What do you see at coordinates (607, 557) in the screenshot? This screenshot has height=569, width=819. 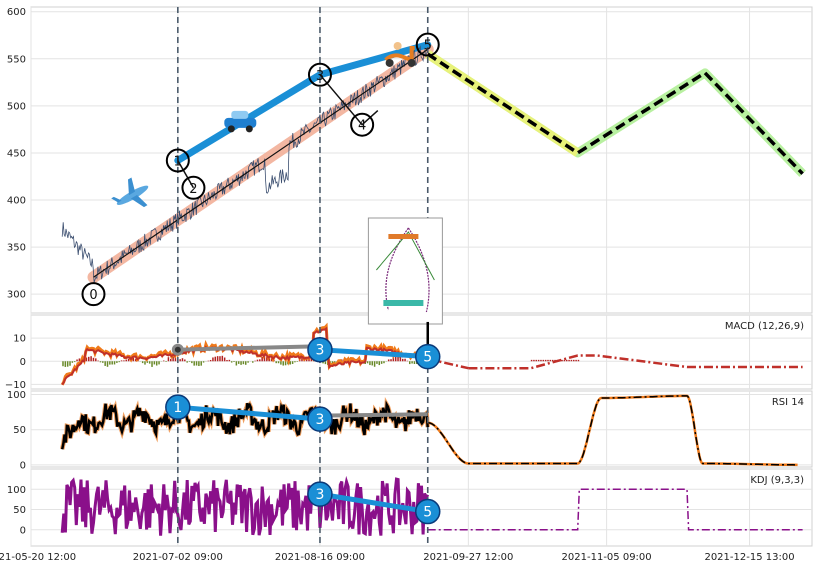 I see `x-tick-label: 2021-11-05 09:00` at bounding box center [607, 557].